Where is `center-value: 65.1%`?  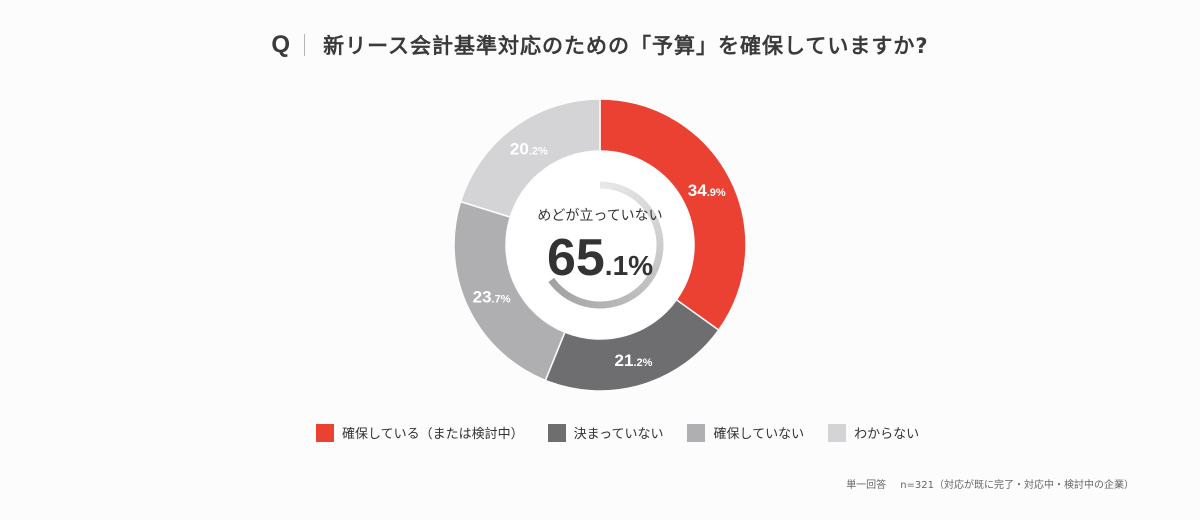
center-value: 65.1% is located at coordinates (600, 258).